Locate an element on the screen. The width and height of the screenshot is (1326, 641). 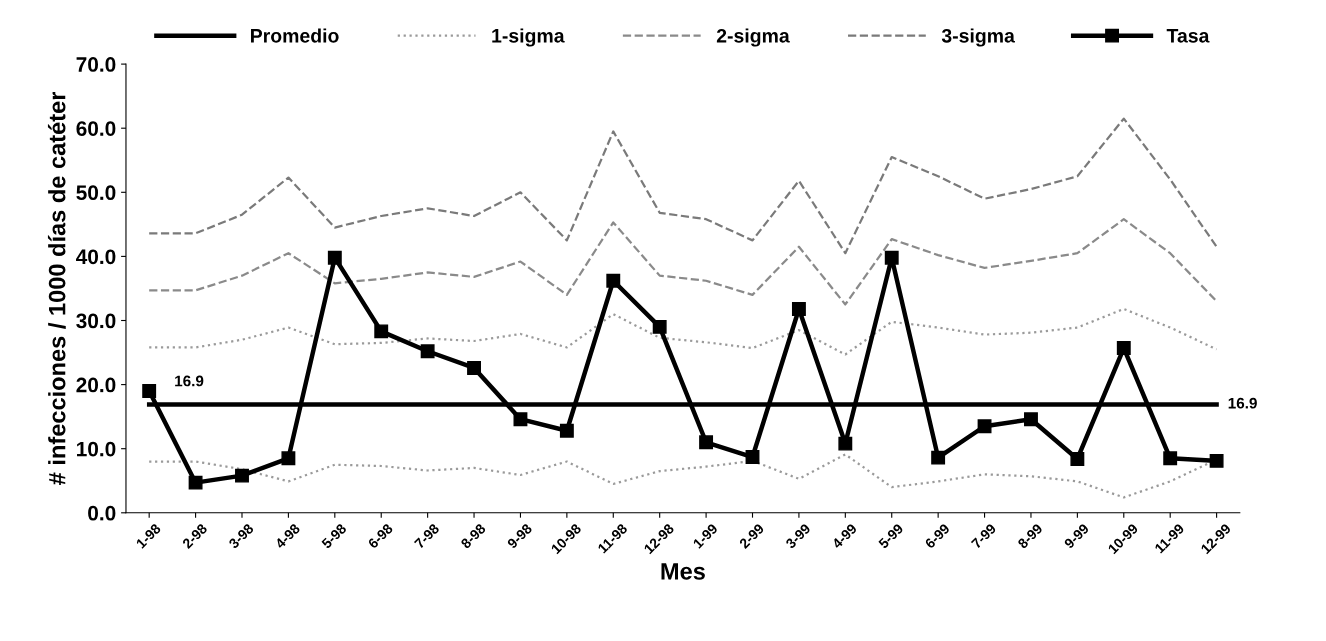
legend-label: Tasa is located at coordinates (1188, 36).